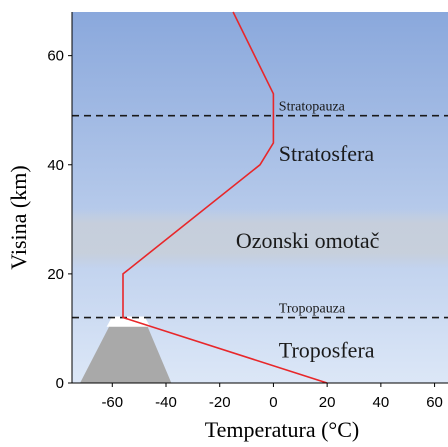 Image resolution: width=448 pixels, height=447 pixels. What do you see at coordinates (60, 383) in the screenshot?
I see `y-tick-label: 0` at bounding box center [60, 383].